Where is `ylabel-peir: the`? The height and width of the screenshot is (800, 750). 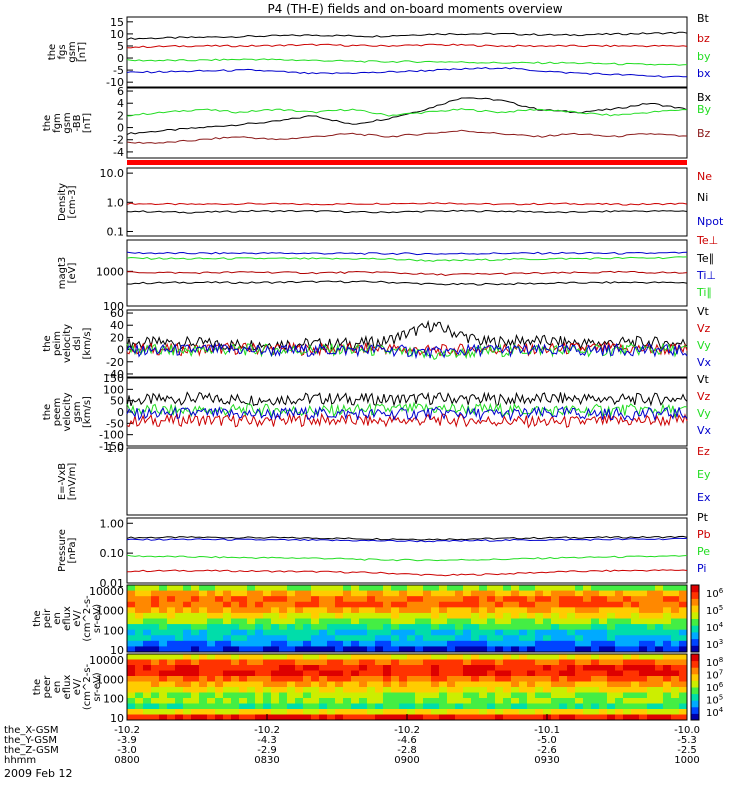
ylabel-peir: the is located at coordinates (37, 618).